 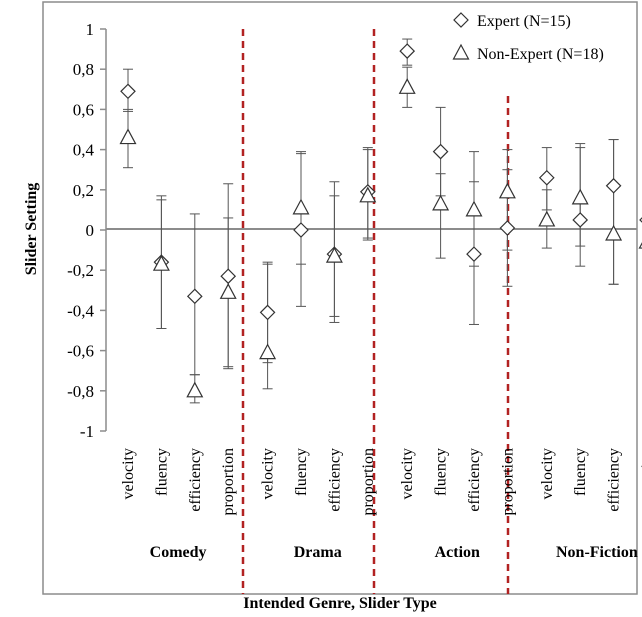 What do you see at coordinates (80, 391) in the screenshot?
I see `y-tick-label: -0,8` at bounding box center [80, 391].